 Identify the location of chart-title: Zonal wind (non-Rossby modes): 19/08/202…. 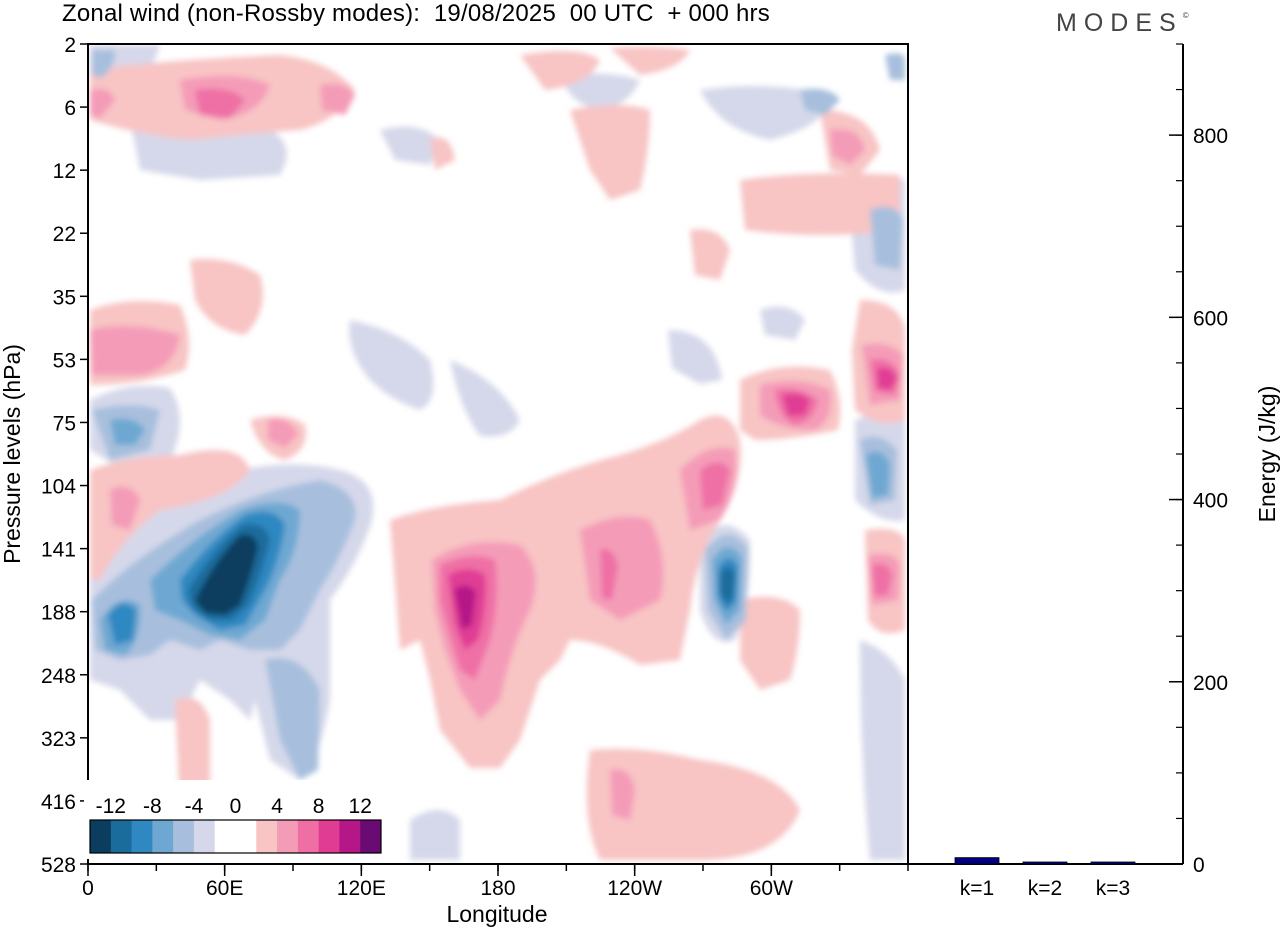
(416, 13).